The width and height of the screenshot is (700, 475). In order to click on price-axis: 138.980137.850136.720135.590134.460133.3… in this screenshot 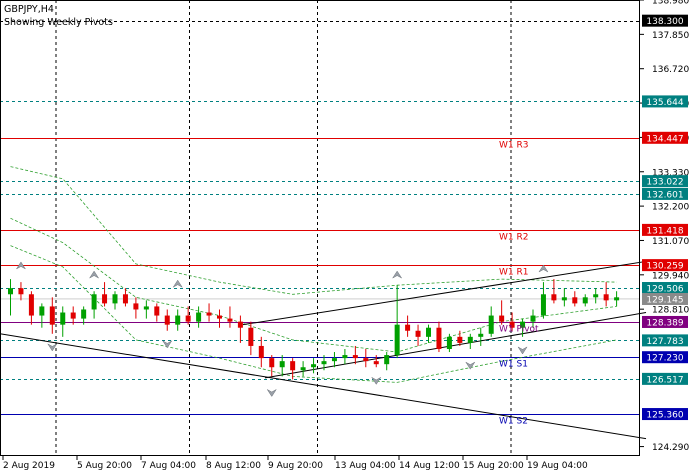, I will do `click(664, 226)`.